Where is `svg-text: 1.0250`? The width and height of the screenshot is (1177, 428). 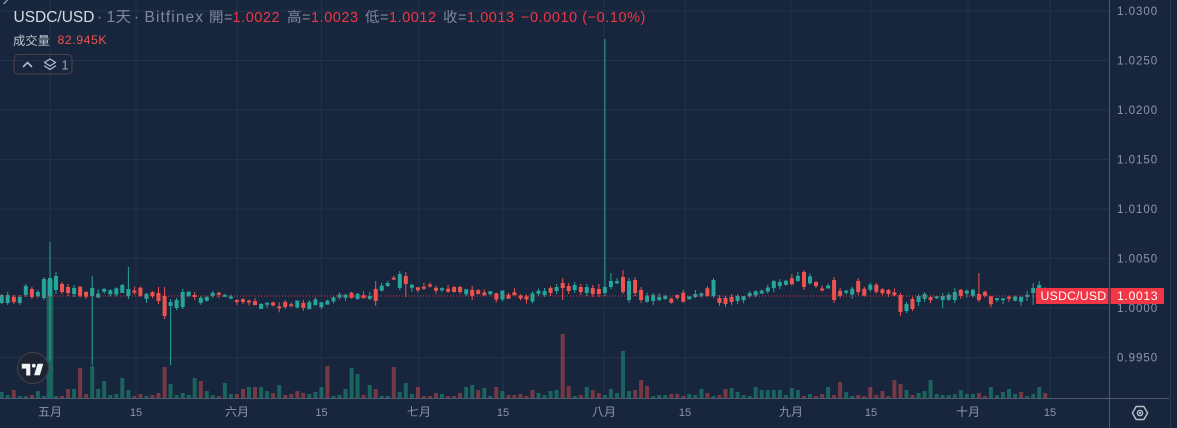
svg-text: 1.0250 is located at coordinates (1137, 62).